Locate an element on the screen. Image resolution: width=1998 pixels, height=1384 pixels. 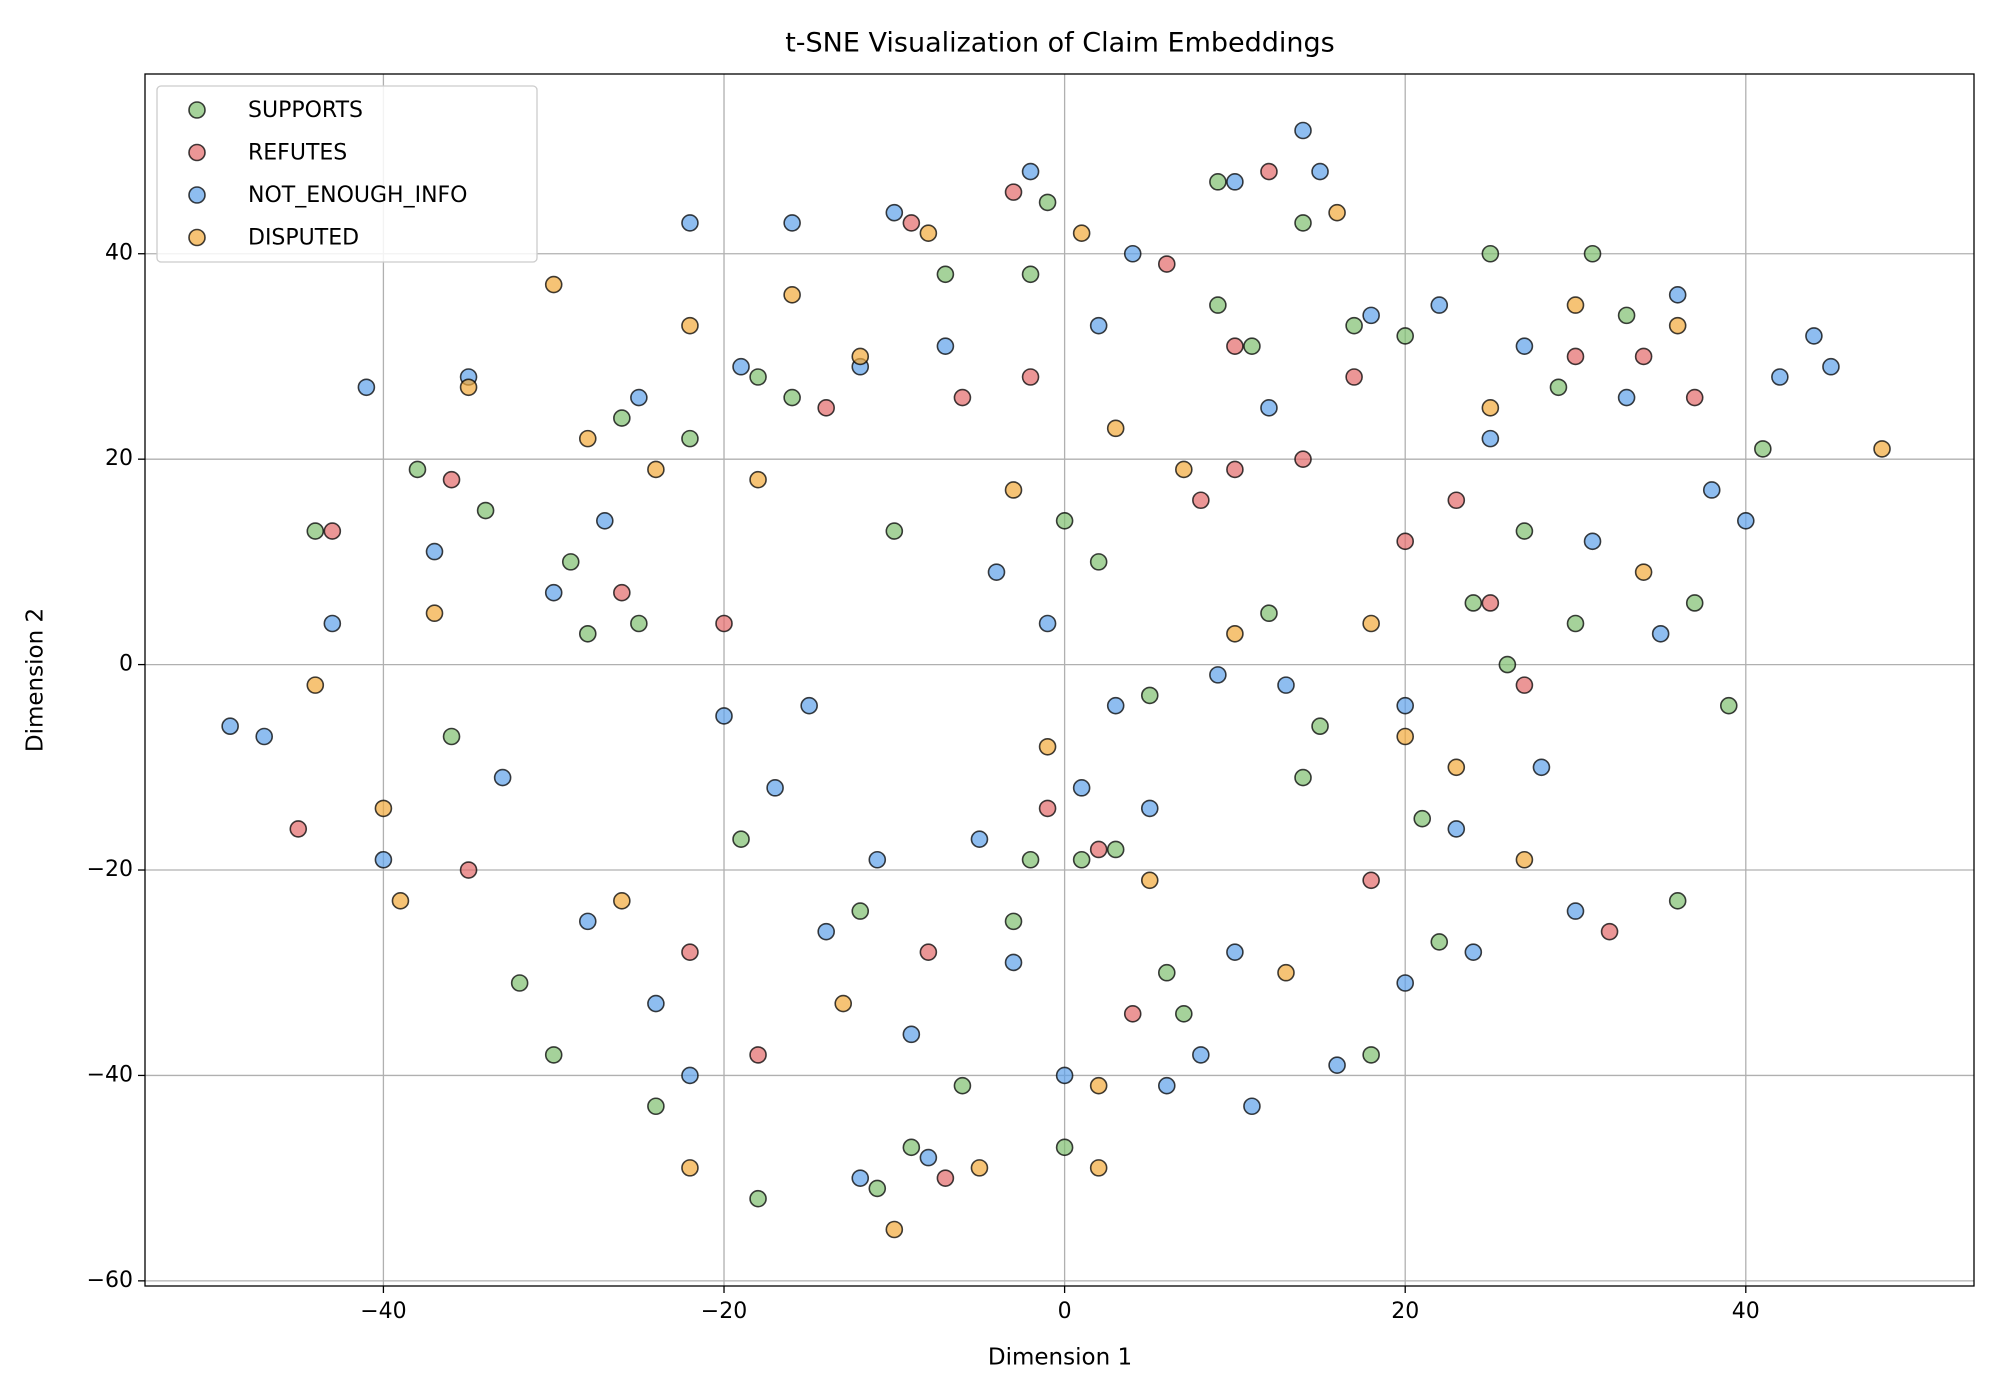
y-tick-label: 20 is located at coordinates (119, 458).